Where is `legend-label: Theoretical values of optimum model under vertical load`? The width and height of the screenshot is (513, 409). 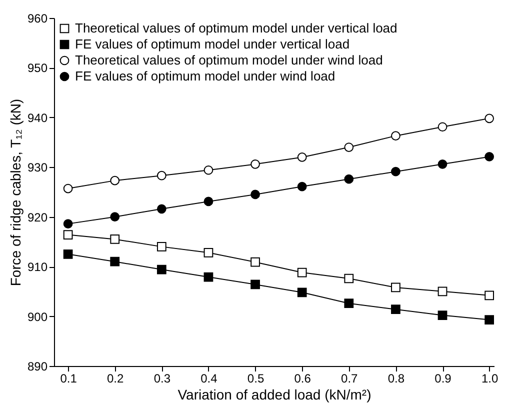
legend-label: Theoretical values of optimum model under vertical load is located at coordinates (236, 28).